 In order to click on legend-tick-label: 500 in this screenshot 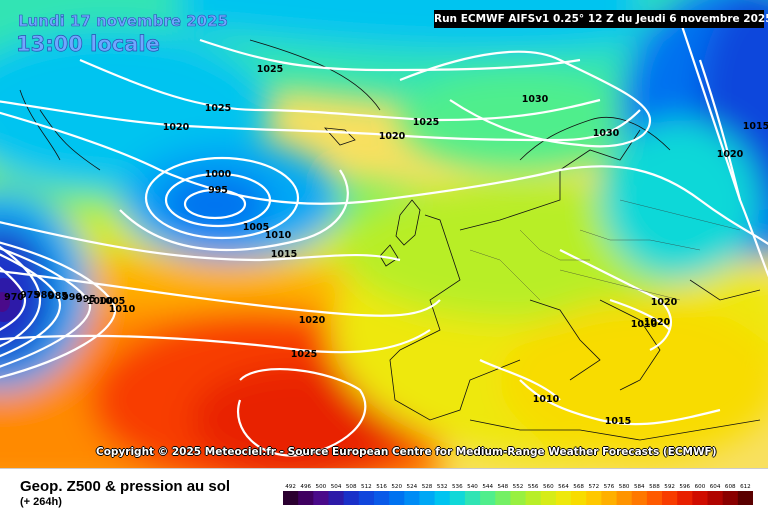, I will do `click(321, 487)`.